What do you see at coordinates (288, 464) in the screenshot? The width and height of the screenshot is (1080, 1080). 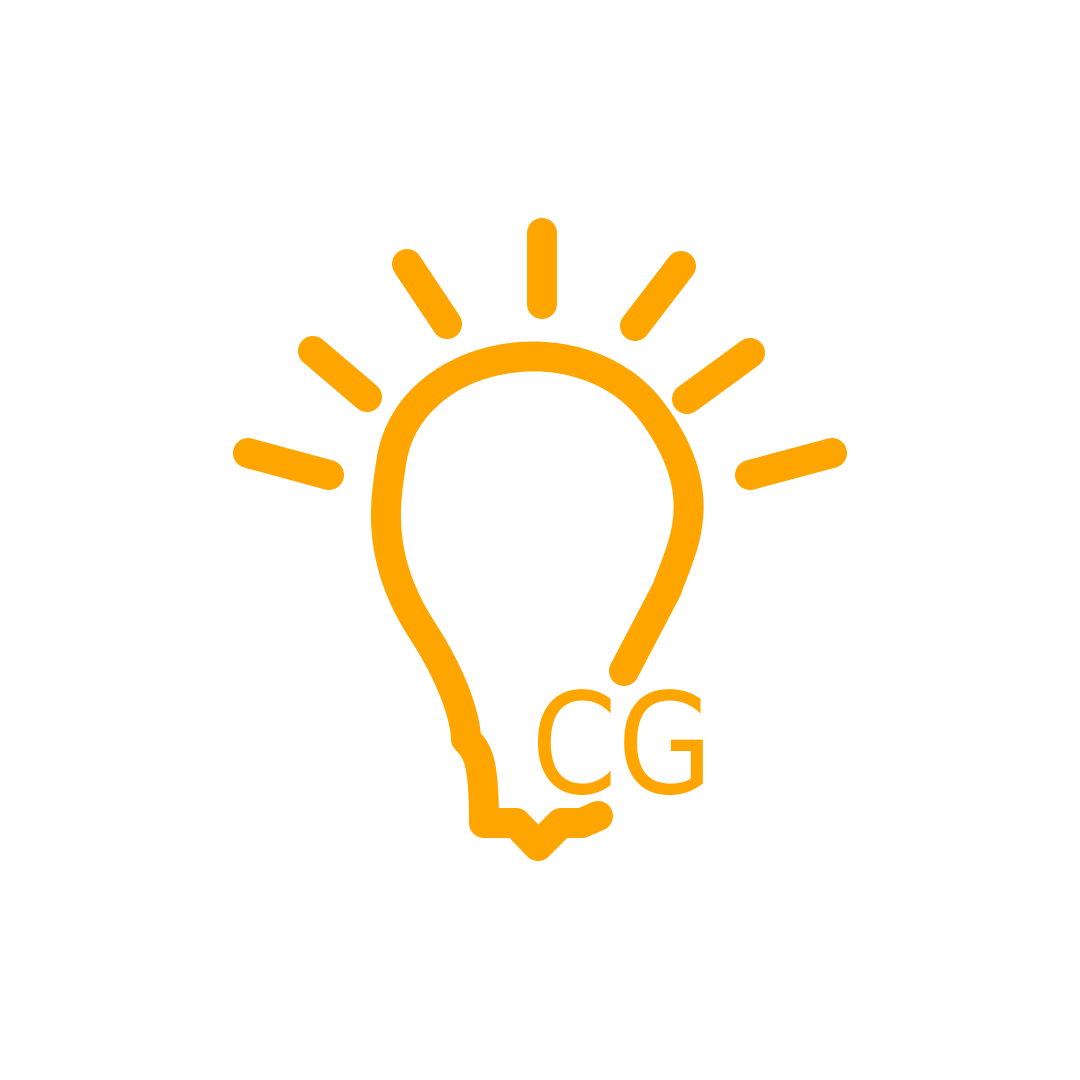 I see `ray-left-low` at bounding box center [288, 464].